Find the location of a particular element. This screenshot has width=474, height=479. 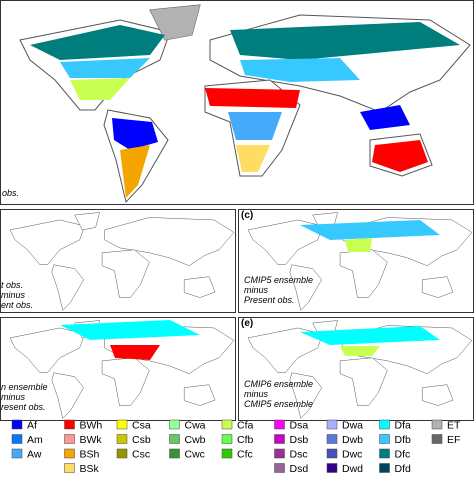

legend-label: Dsa is located at coordinates (299, 426).